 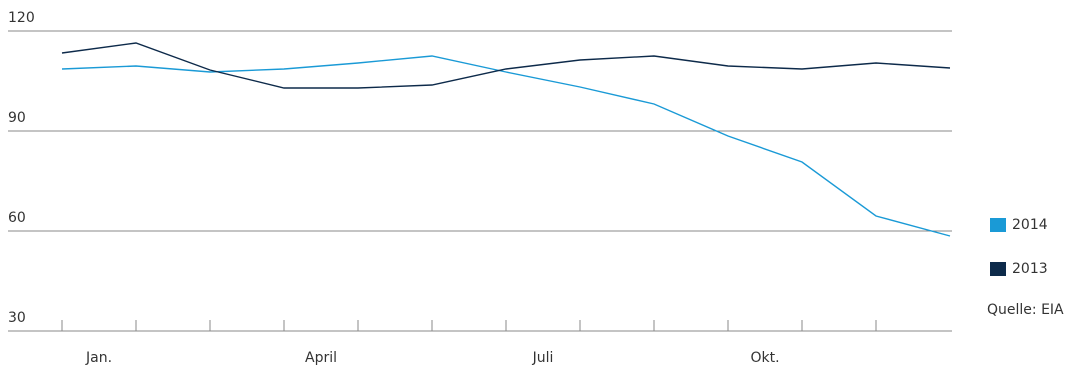 What do you see at coordinates (17, 218) in the screenshot?
I see `y-tick-label: 60` at bounding box center [17, 218].